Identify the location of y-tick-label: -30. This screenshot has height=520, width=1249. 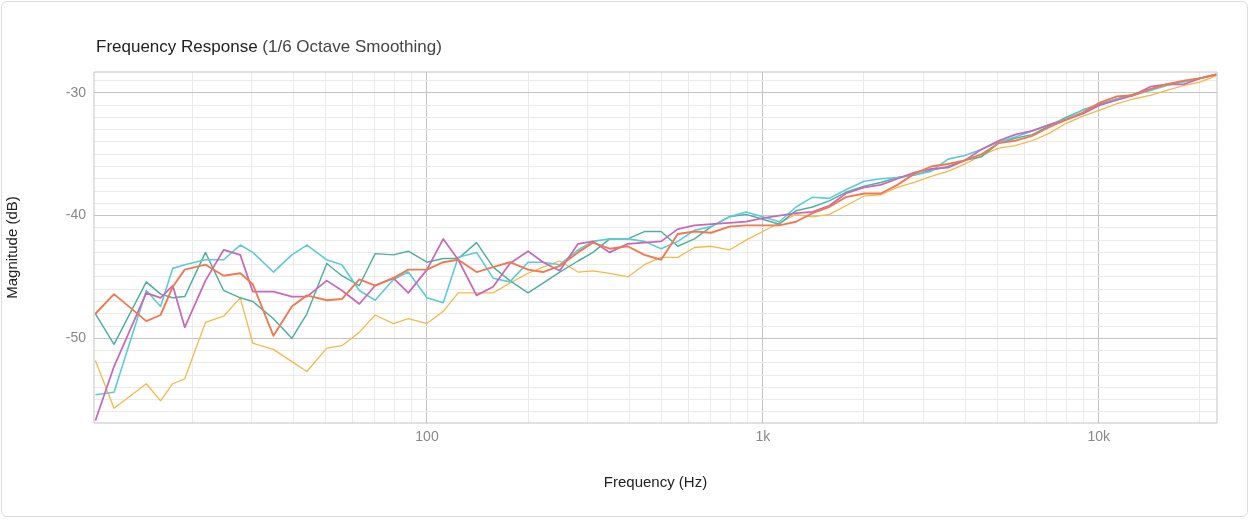
(76, 91).